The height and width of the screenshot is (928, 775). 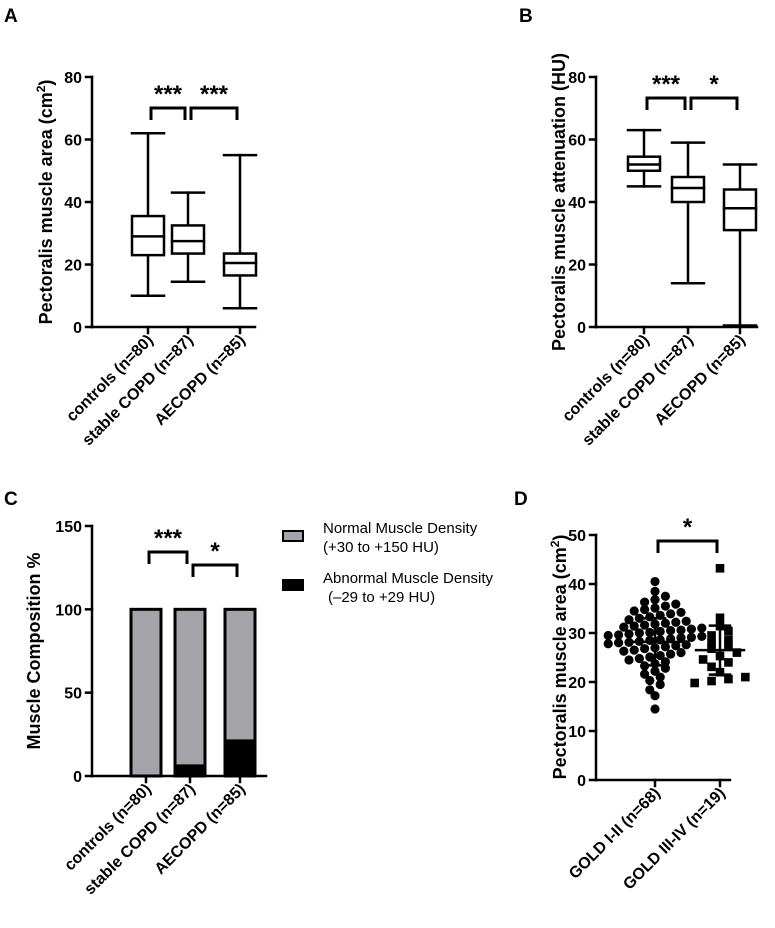 What do you see at coordinates (521, 499) in the screenshot?
I see `panel-d-letter: D` at bounding box center [521, 499].